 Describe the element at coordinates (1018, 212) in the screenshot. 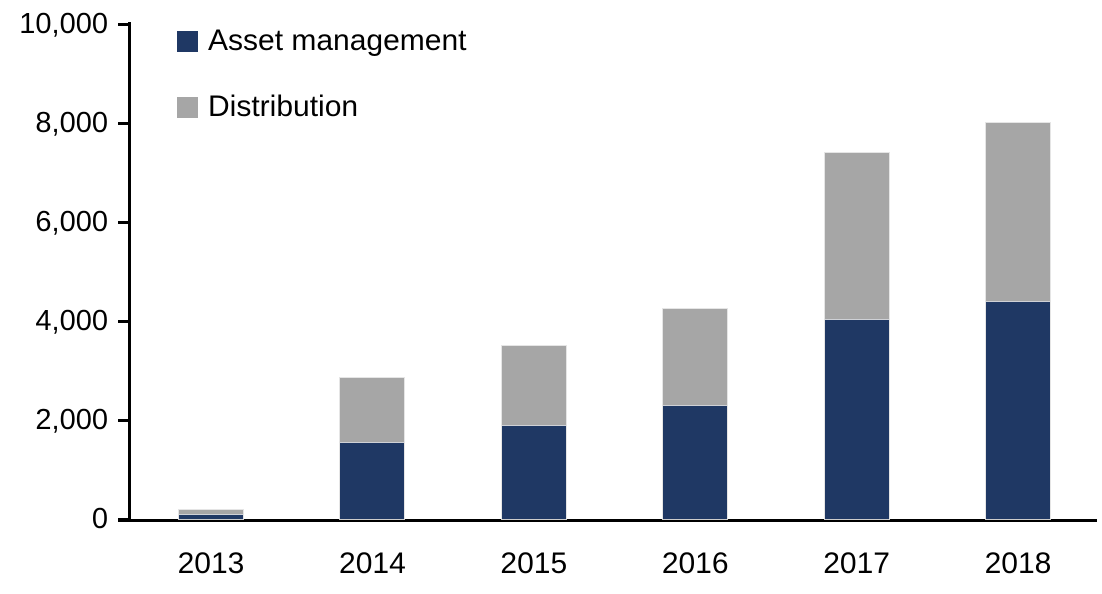

I see `bar-2018-distribution` at that location.